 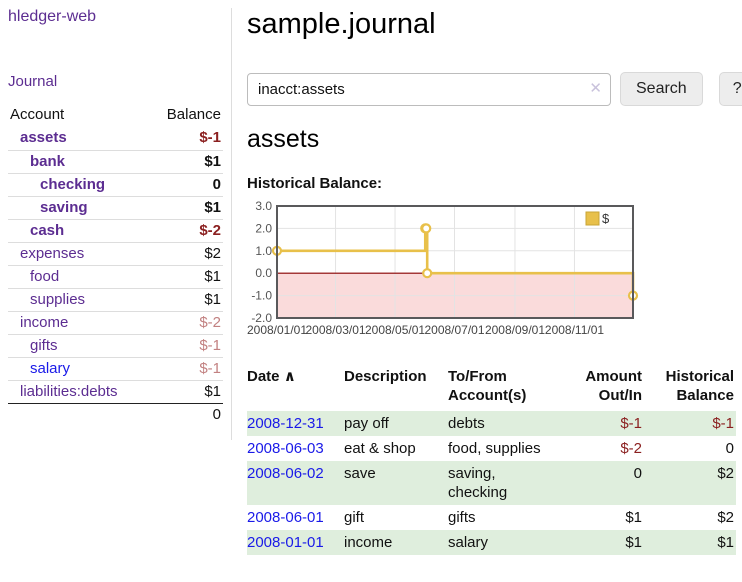 What do you see at coordinates (263, 251) in the screenshot?
I see `svg-text: 1.0` at bounding box center [263, 251].